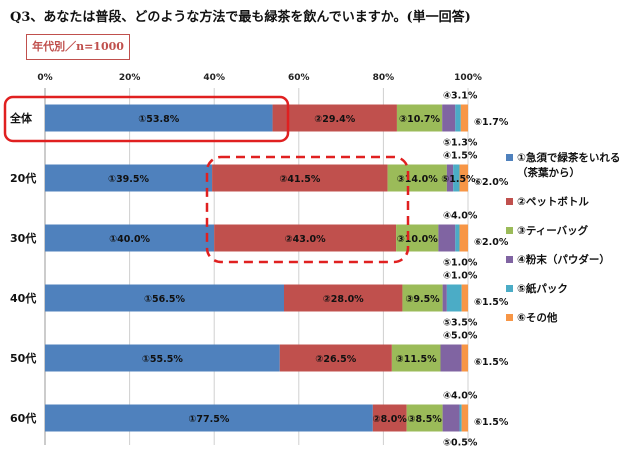  Describe the element at coordinates (130, 78) in the screenshot. I see `x-tick-label: 20%` at that location.